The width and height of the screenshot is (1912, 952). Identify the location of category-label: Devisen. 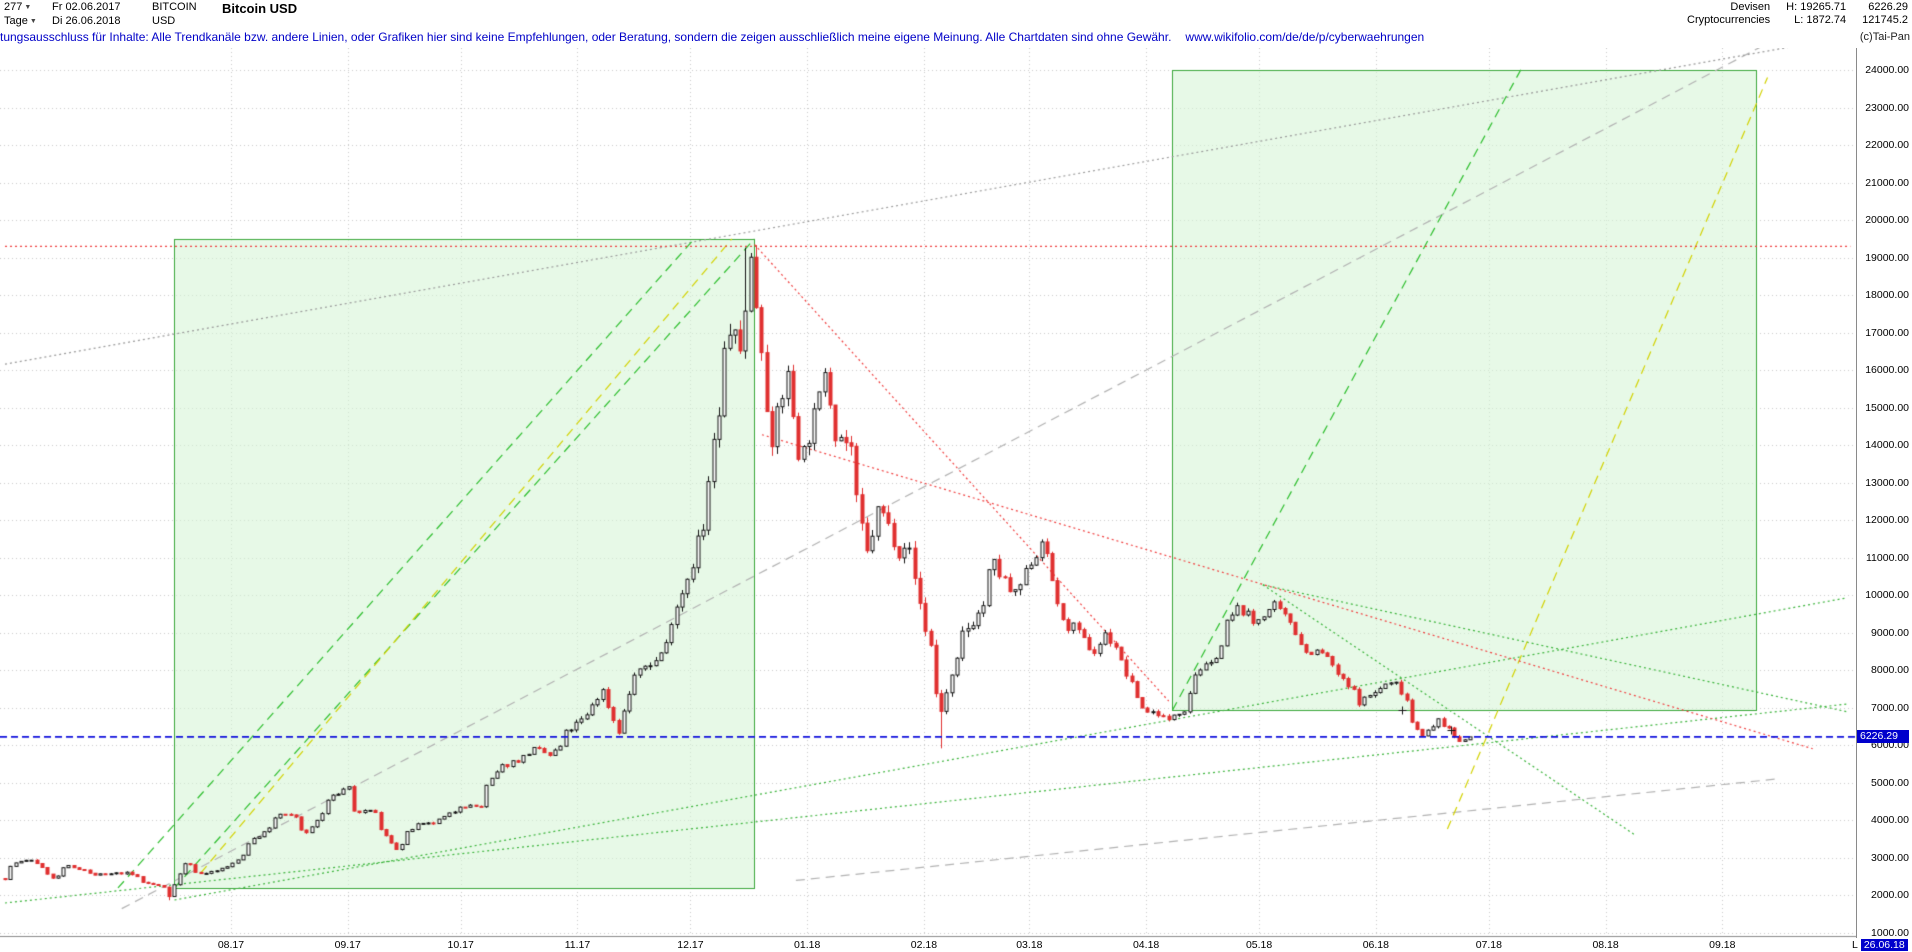
(1750, 7).